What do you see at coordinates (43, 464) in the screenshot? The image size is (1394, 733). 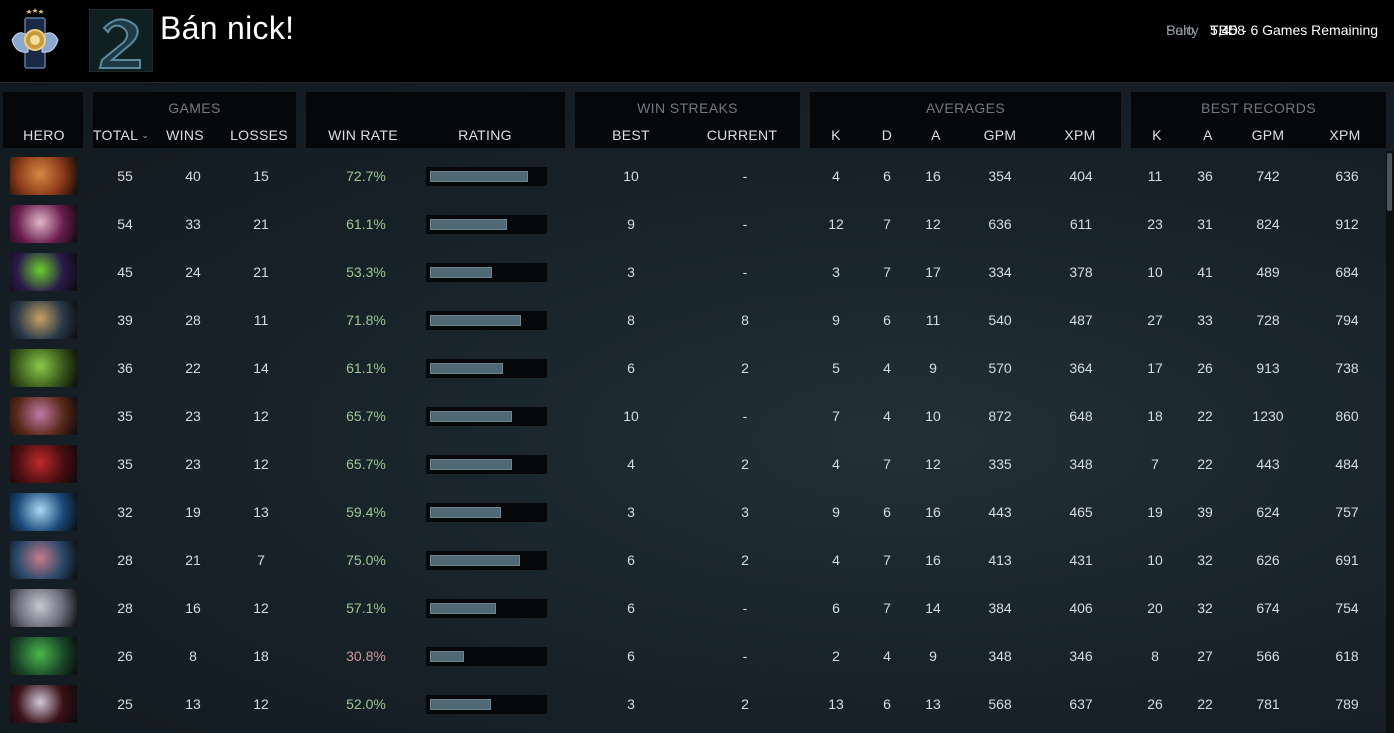 I see `hero-shadow-demon-icon` at bounding box center [43, 464].